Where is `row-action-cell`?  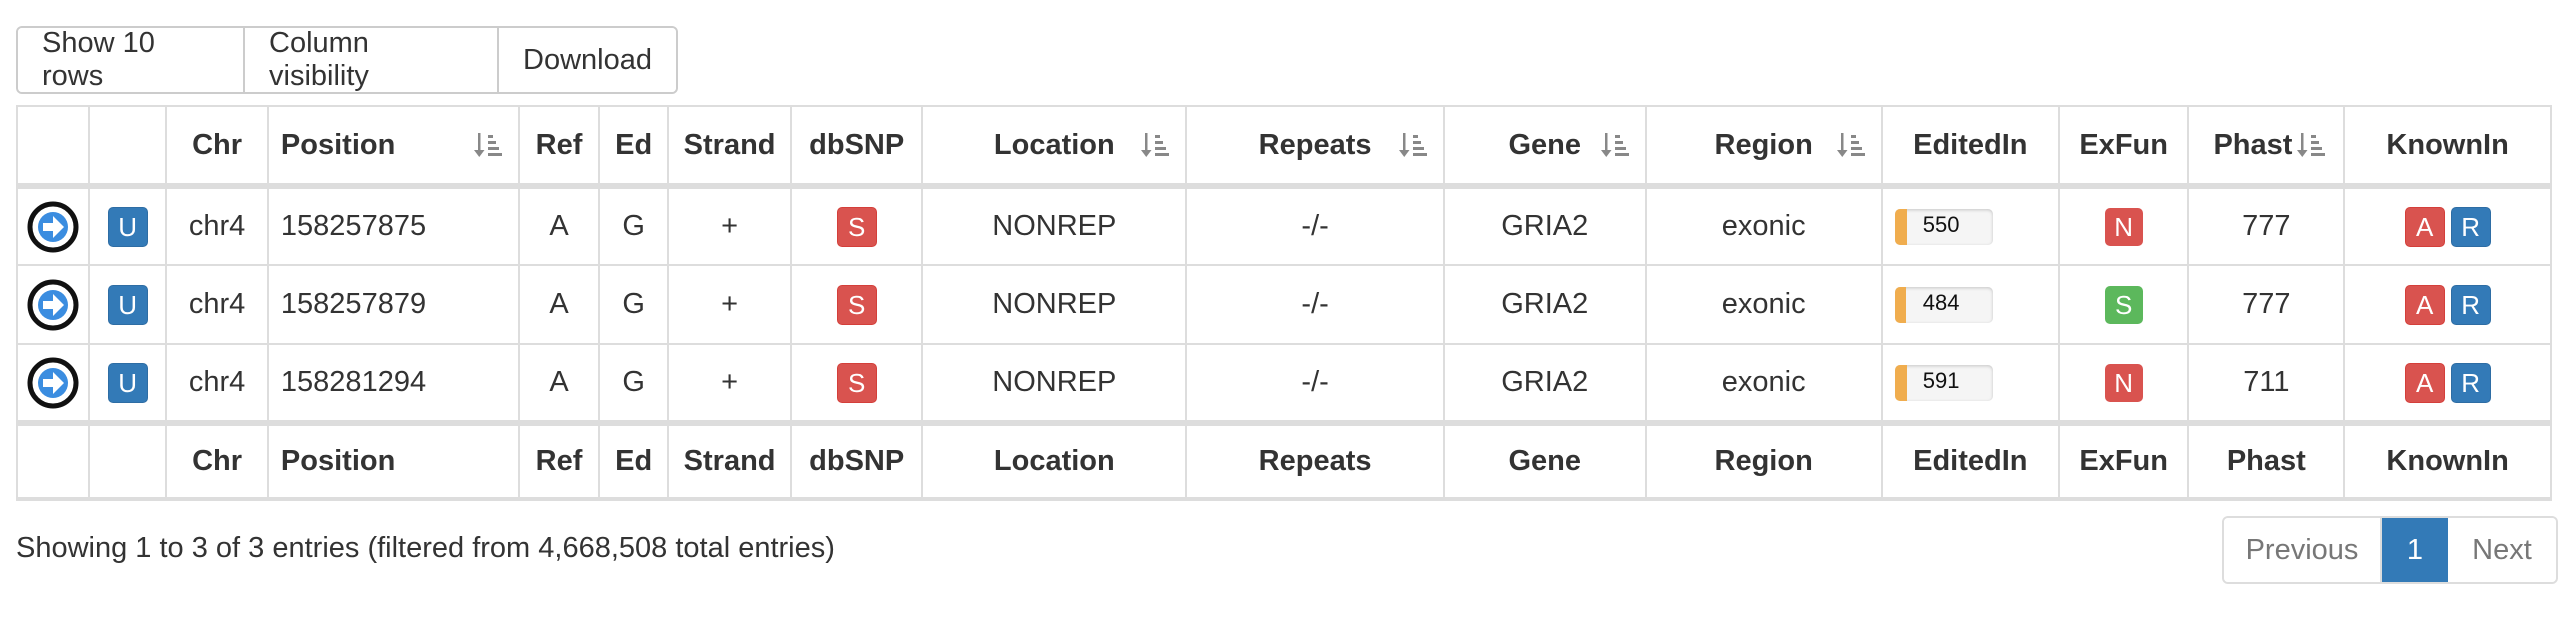
row-action-cell is located at coordinates (53, 304).